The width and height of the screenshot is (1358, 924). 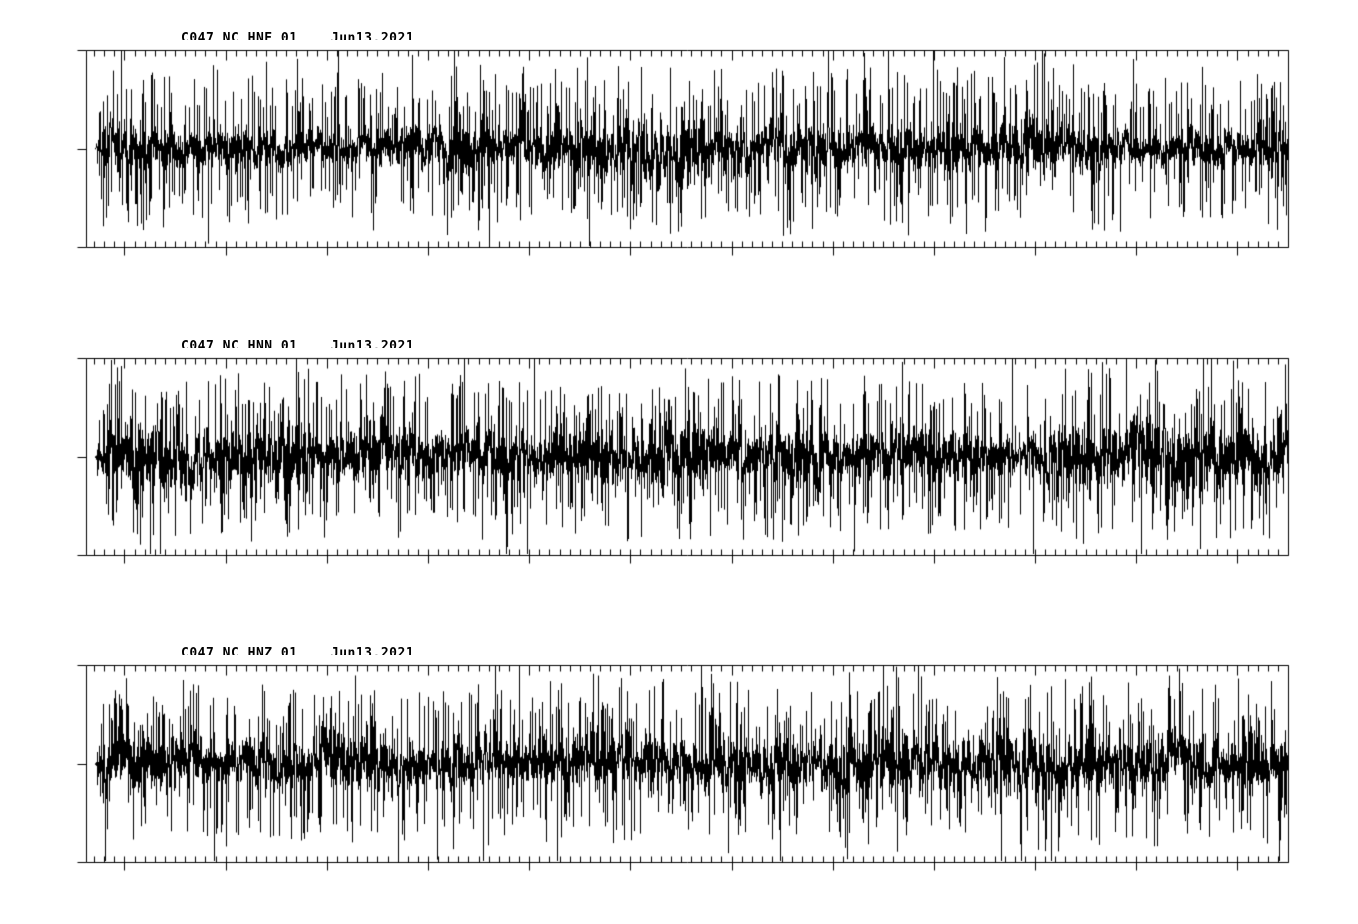 I want to click on panel-title: C047_NC_HNE_01 Jun13,2021, so click(x=298, y=38).